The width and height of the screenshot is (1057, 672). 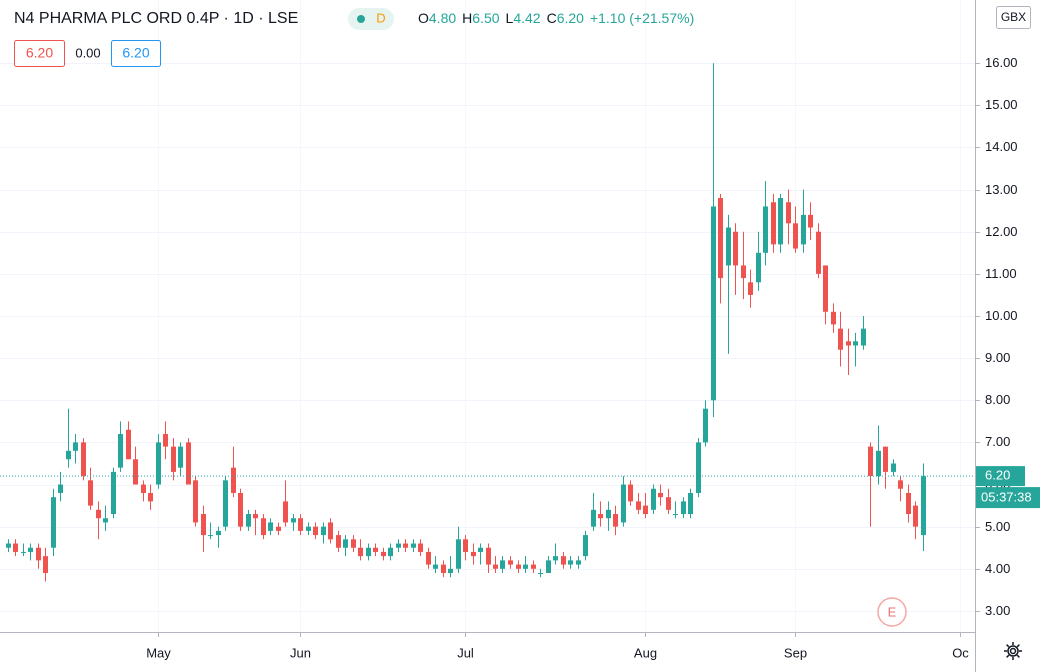 What do you see at coordinates (156, 18) in the screenshot?
I see `chart-title: N4 PHARMA PLC ORD 0.4P · 1D · LSE` at bounding box center [156, 18].